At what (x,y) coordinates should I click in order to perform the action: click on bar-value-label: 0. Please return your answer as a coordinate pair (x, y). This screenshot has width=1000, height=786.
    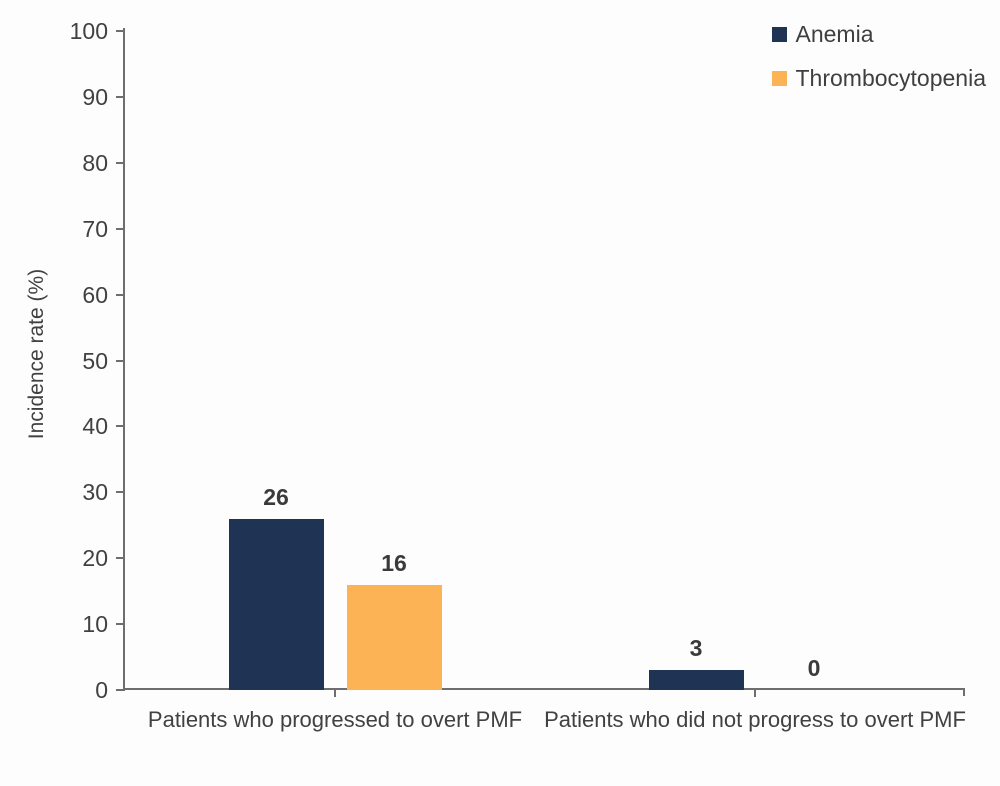
    Looking at the image, I should click on (814, 668).